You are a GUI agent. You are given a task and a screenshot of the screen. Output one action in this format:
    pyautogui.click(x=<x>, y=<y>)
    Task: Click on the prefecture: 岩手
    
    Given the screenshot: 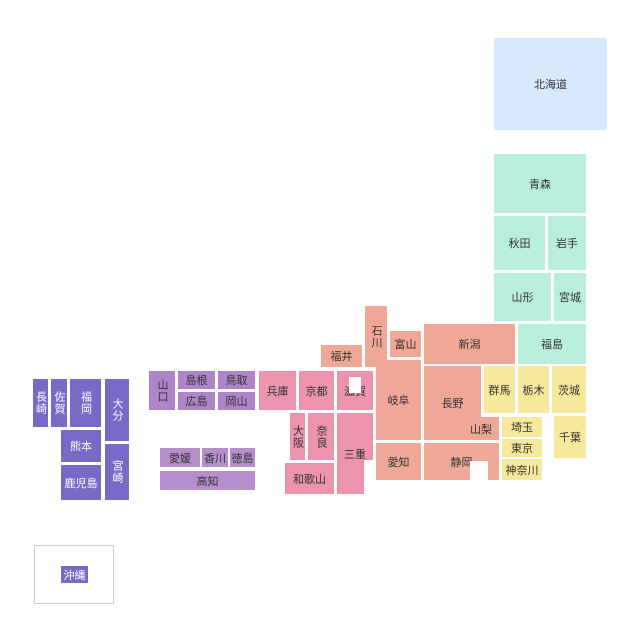 What is the action you would take?
    pyautogui.click(x=567, y=243)
    